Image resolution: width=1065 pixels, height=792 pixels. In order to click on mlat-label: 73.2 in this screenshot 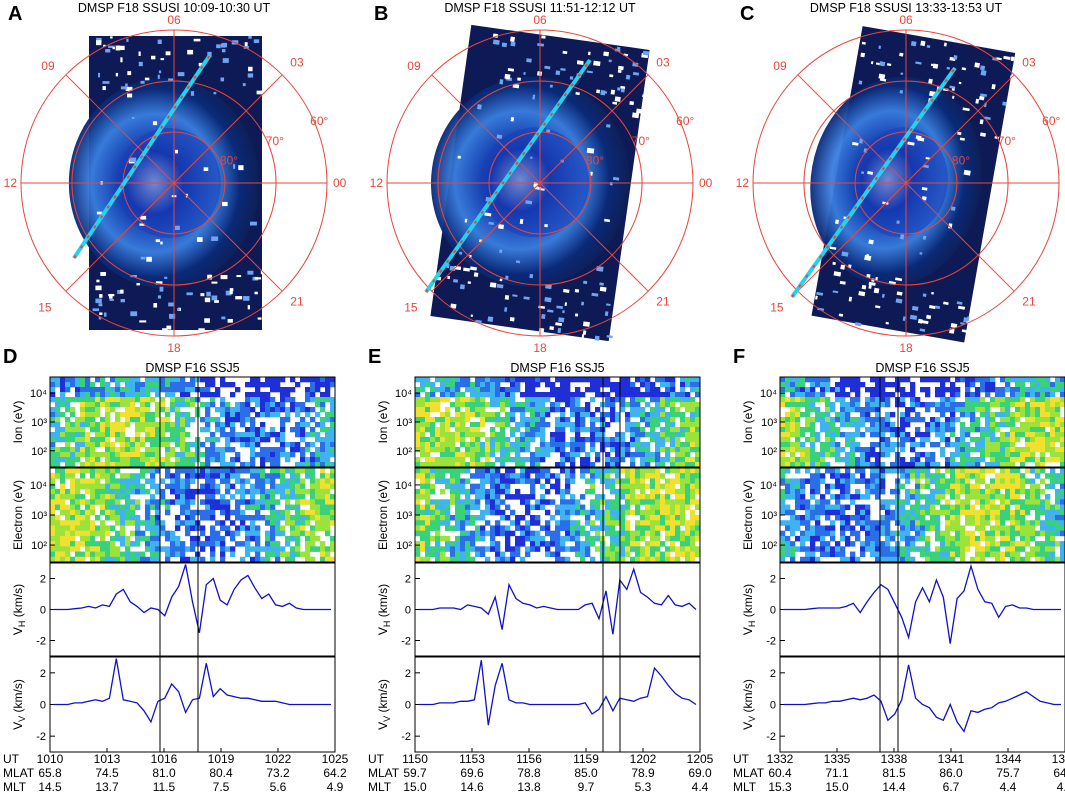, I will do `click(278, 773)`.